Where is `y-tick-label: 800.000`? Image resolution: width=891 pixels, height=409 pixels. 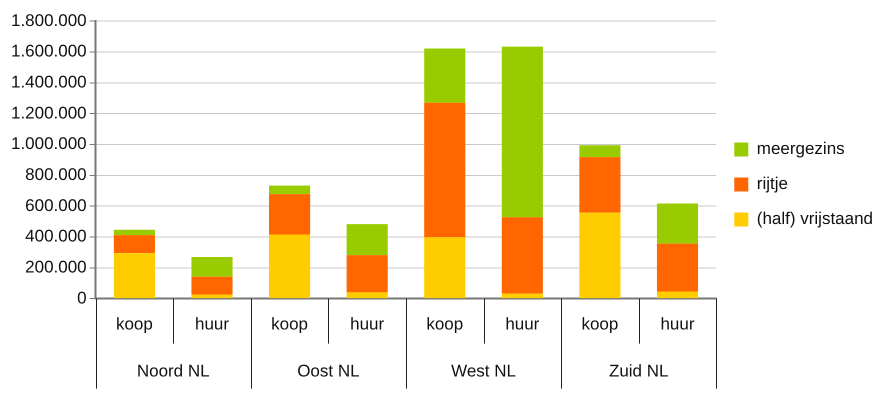
y-tick-label: 800.000 is located at coordinates (56, 174).